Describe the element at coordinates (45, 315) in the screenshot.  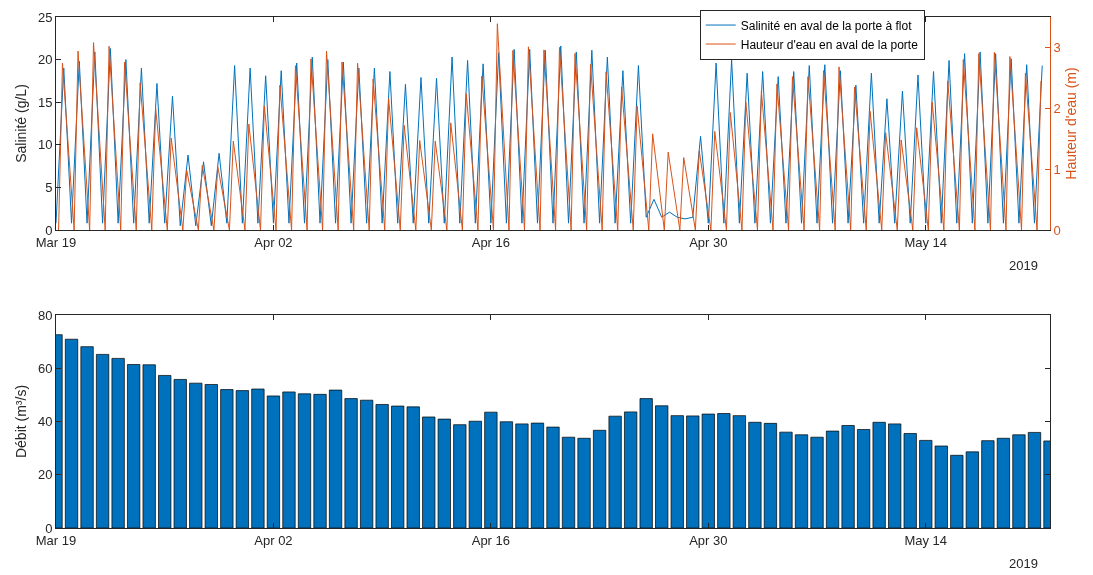
I see `y-tick-label: 80` at that location.